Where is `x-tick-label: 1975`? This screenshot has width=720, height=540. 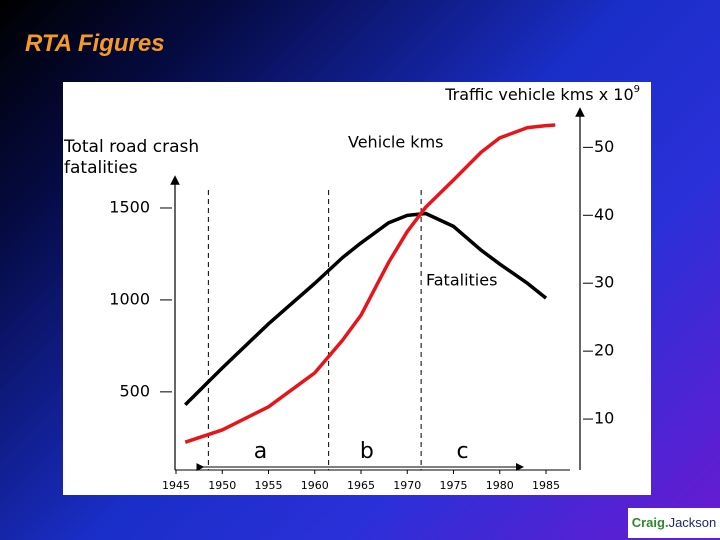
x-tick-label: 1975 is located at coordinates (454, 485).